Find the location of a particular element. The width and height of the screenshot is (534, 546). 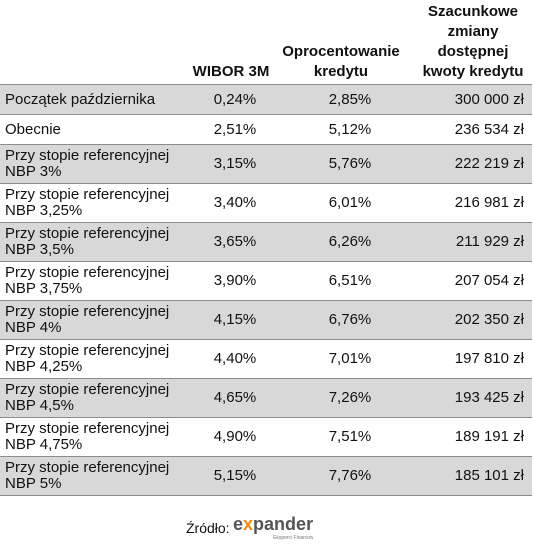

brand-wordmark: expander is located at coordinates (273, 524).